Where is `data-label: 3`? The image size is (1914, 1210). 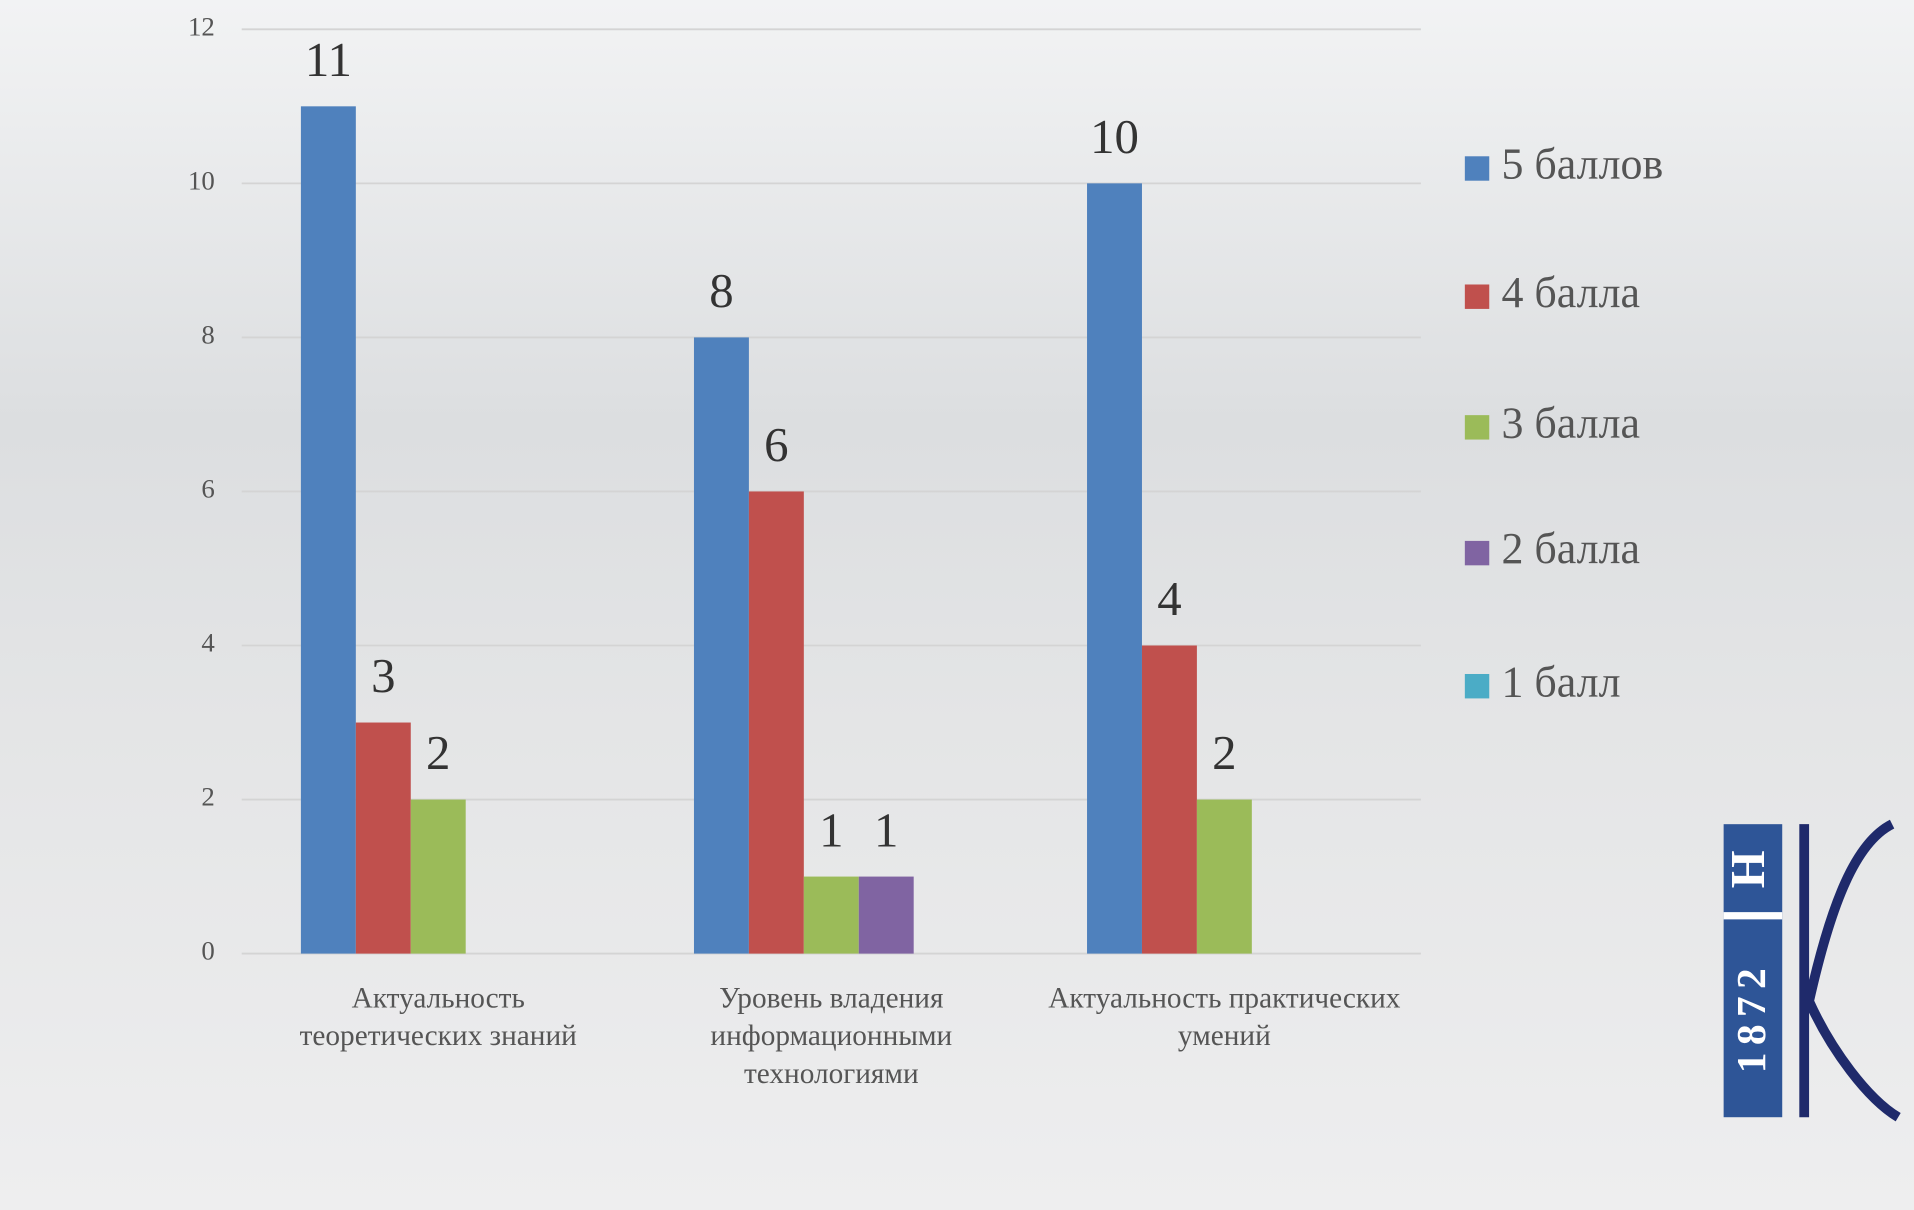
data-label: 3 is located at coordinates (383, 675).